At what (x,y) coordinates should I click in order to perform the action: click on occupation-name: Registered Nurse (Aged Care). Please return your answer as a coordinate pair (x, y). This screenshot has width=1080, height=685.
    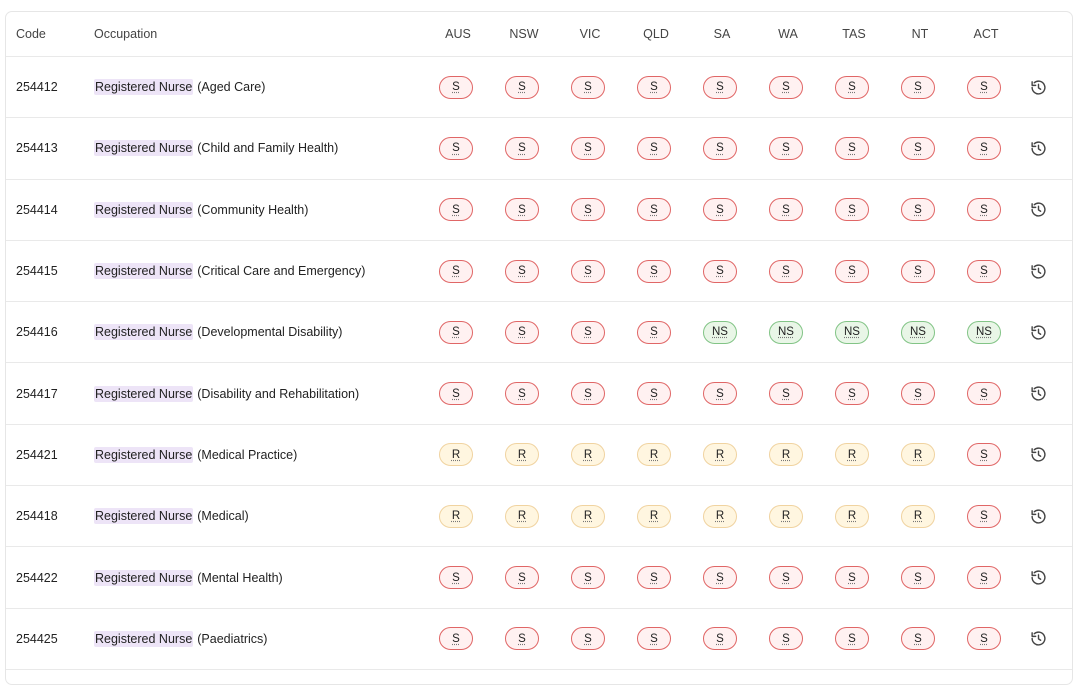
    Looking at the image, I should click on (179, 87).